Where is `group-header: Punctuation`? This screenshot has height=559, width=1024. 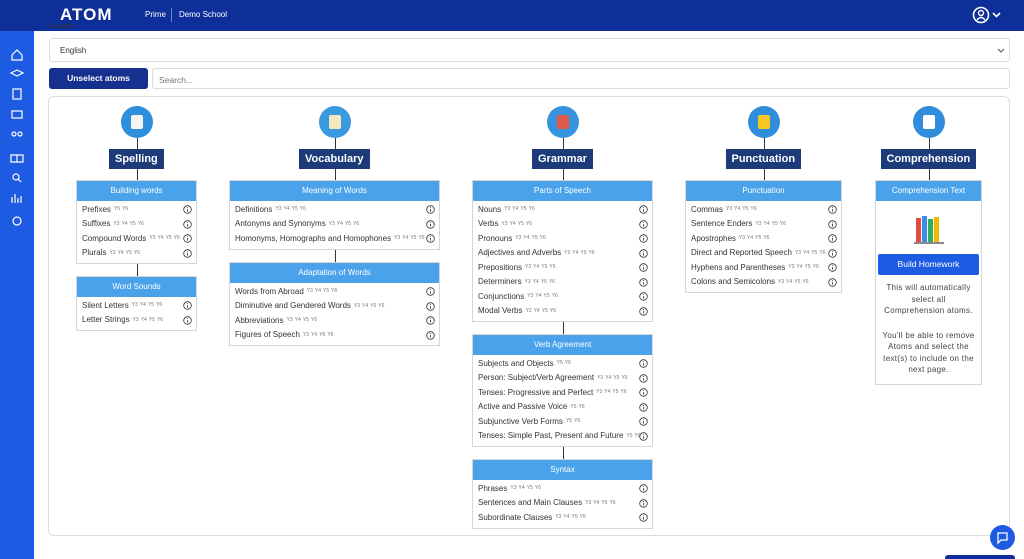
group-header: Punctuation is located at coordinates (763, 191).